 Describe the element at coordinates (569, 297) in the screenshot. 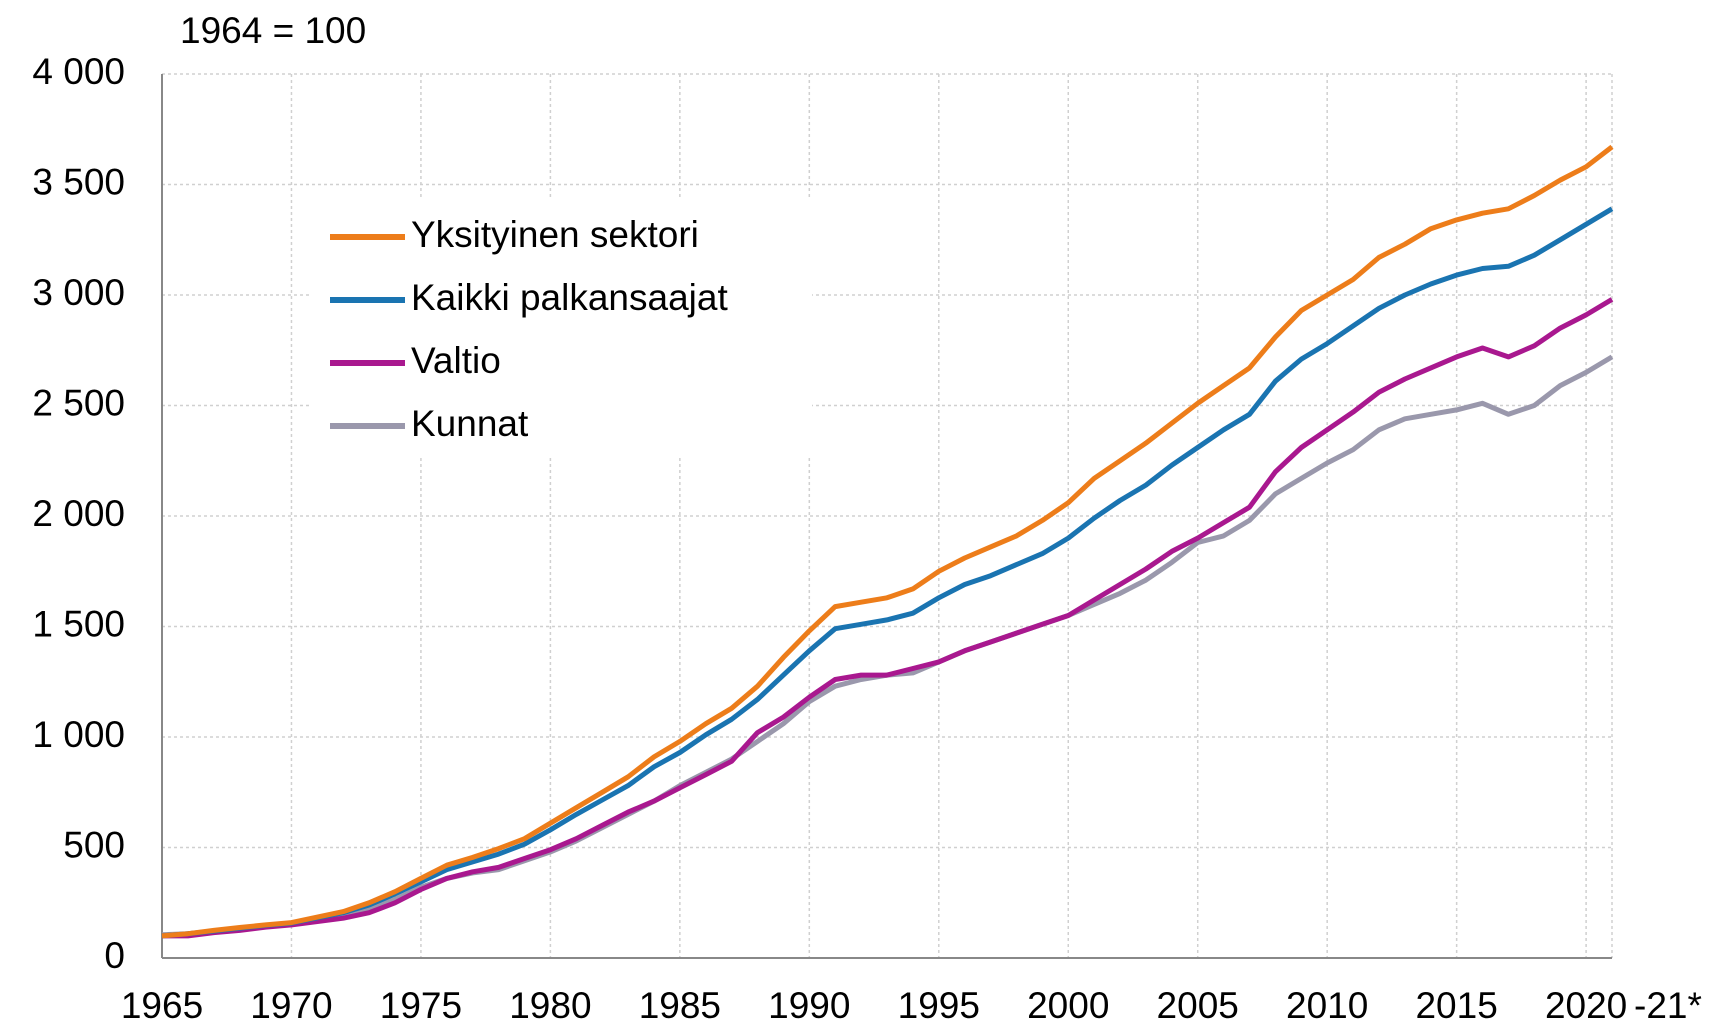

I see `legend-label: Kaikki palkansaajat` at that location.